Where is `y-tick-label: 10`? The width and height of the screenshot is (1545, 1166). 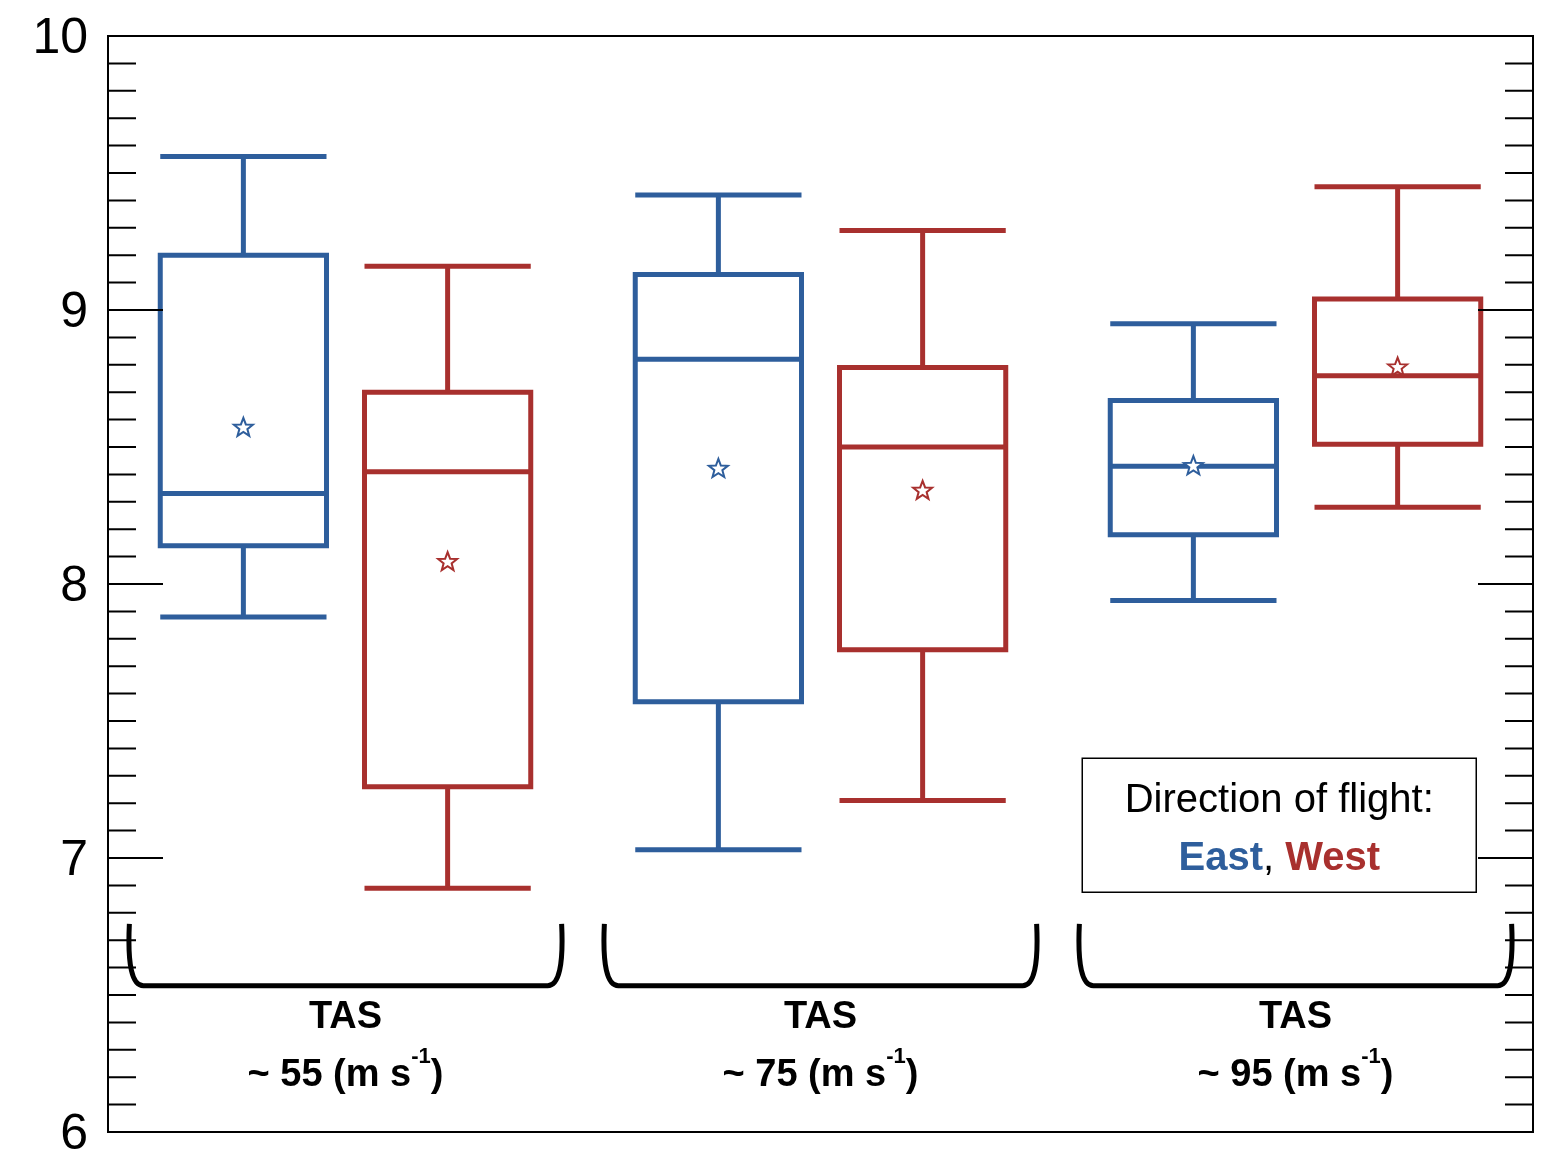
y-tick-label: 10 is located at coordinates (60, 36).